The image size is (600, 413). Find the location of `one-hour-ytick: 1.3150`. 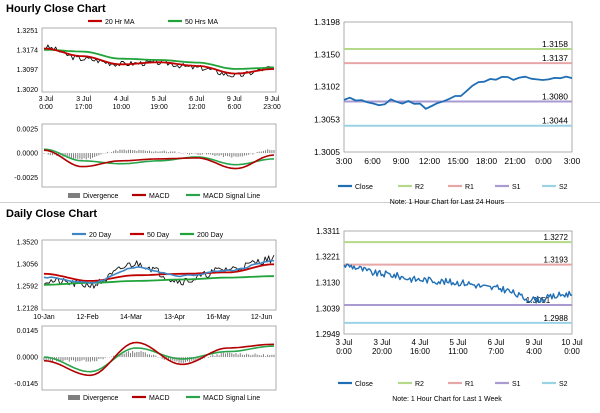

one-hour-ytick: 1.3150 is located at coordinates (327, 54).